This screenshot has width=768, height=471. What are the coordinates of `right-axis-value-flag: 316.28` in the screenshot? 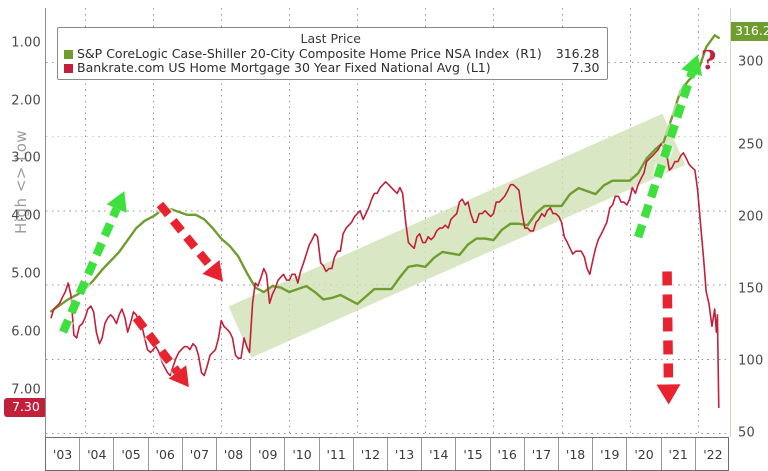 It's located at (747, 32).